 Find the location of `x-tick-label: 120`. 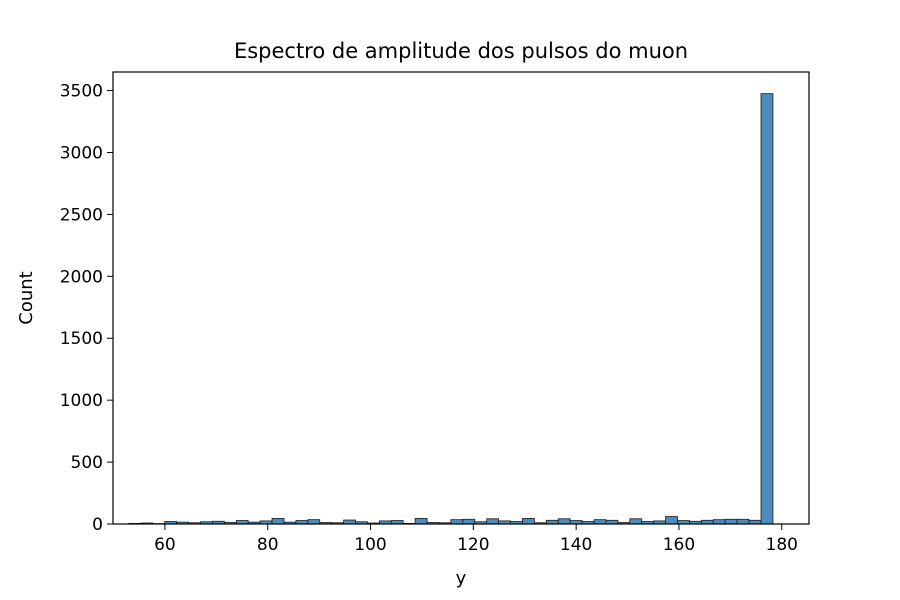

x-tick-label: 120 is located at coordinates (473, 545).